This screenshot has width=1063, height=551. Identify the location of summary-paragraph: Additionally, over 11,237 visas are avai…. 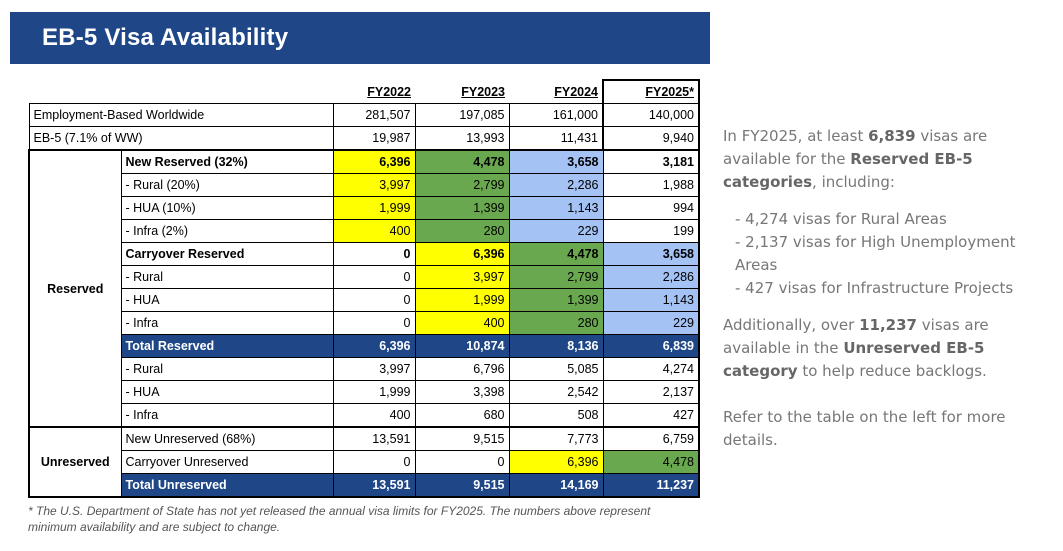
(856, 348).